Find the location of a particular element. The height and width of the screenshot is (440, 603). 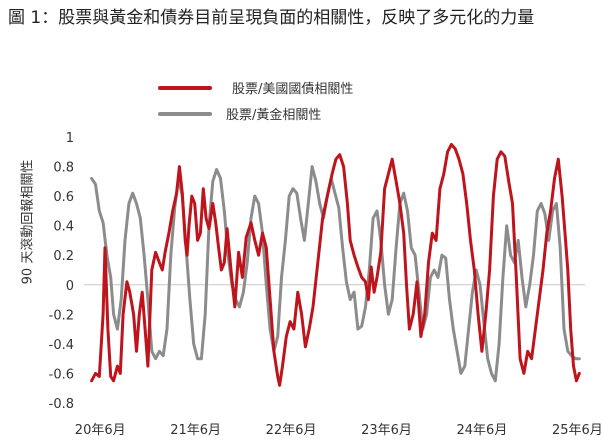

legend-swatch-gold is located at coordinates (185, 114).